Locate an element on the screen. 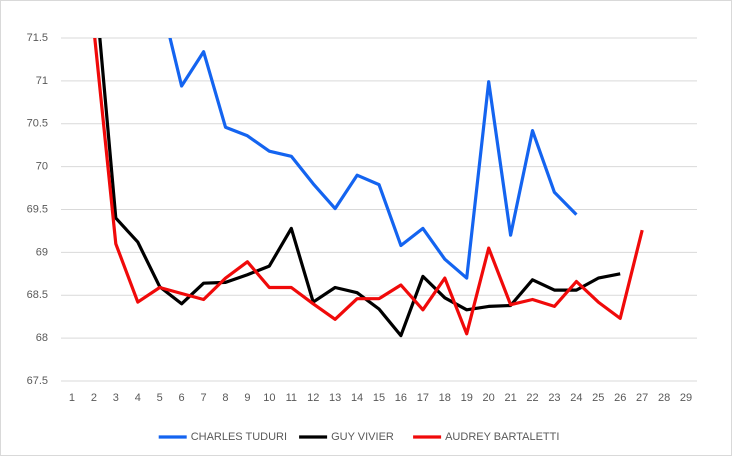 This screenshot has width=732, height=456. x-tick-label: 12 is located at coordinates (313, 398).